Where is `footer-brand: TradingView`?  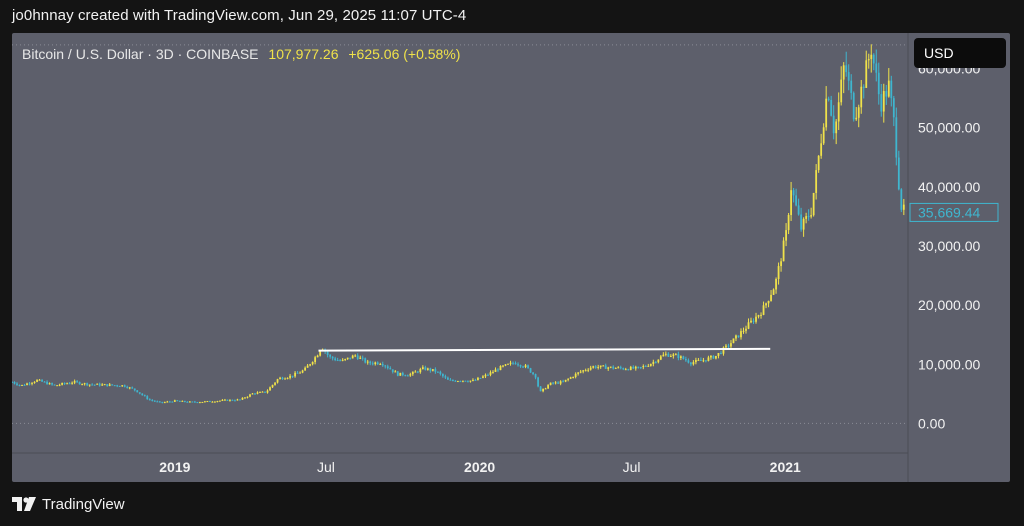 footer-brand: TradingView is located at coordinates (68, 504).